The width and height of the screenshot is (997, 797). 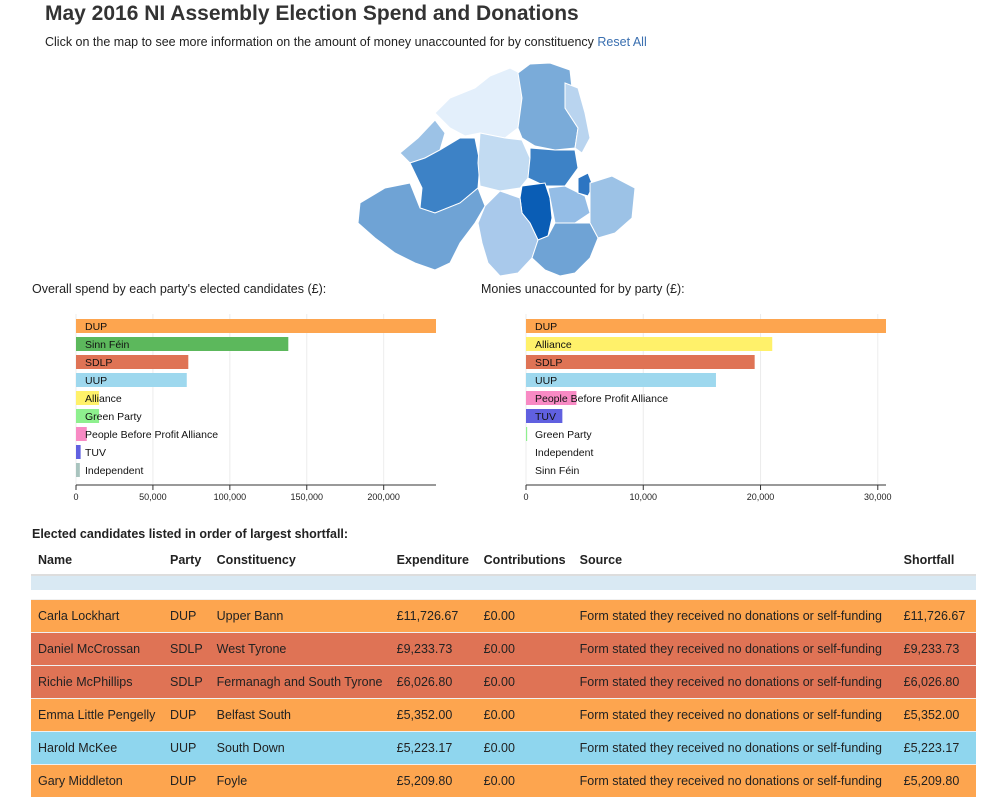 I want to click on constituency-south-antrim, so click(x=553, y=167).